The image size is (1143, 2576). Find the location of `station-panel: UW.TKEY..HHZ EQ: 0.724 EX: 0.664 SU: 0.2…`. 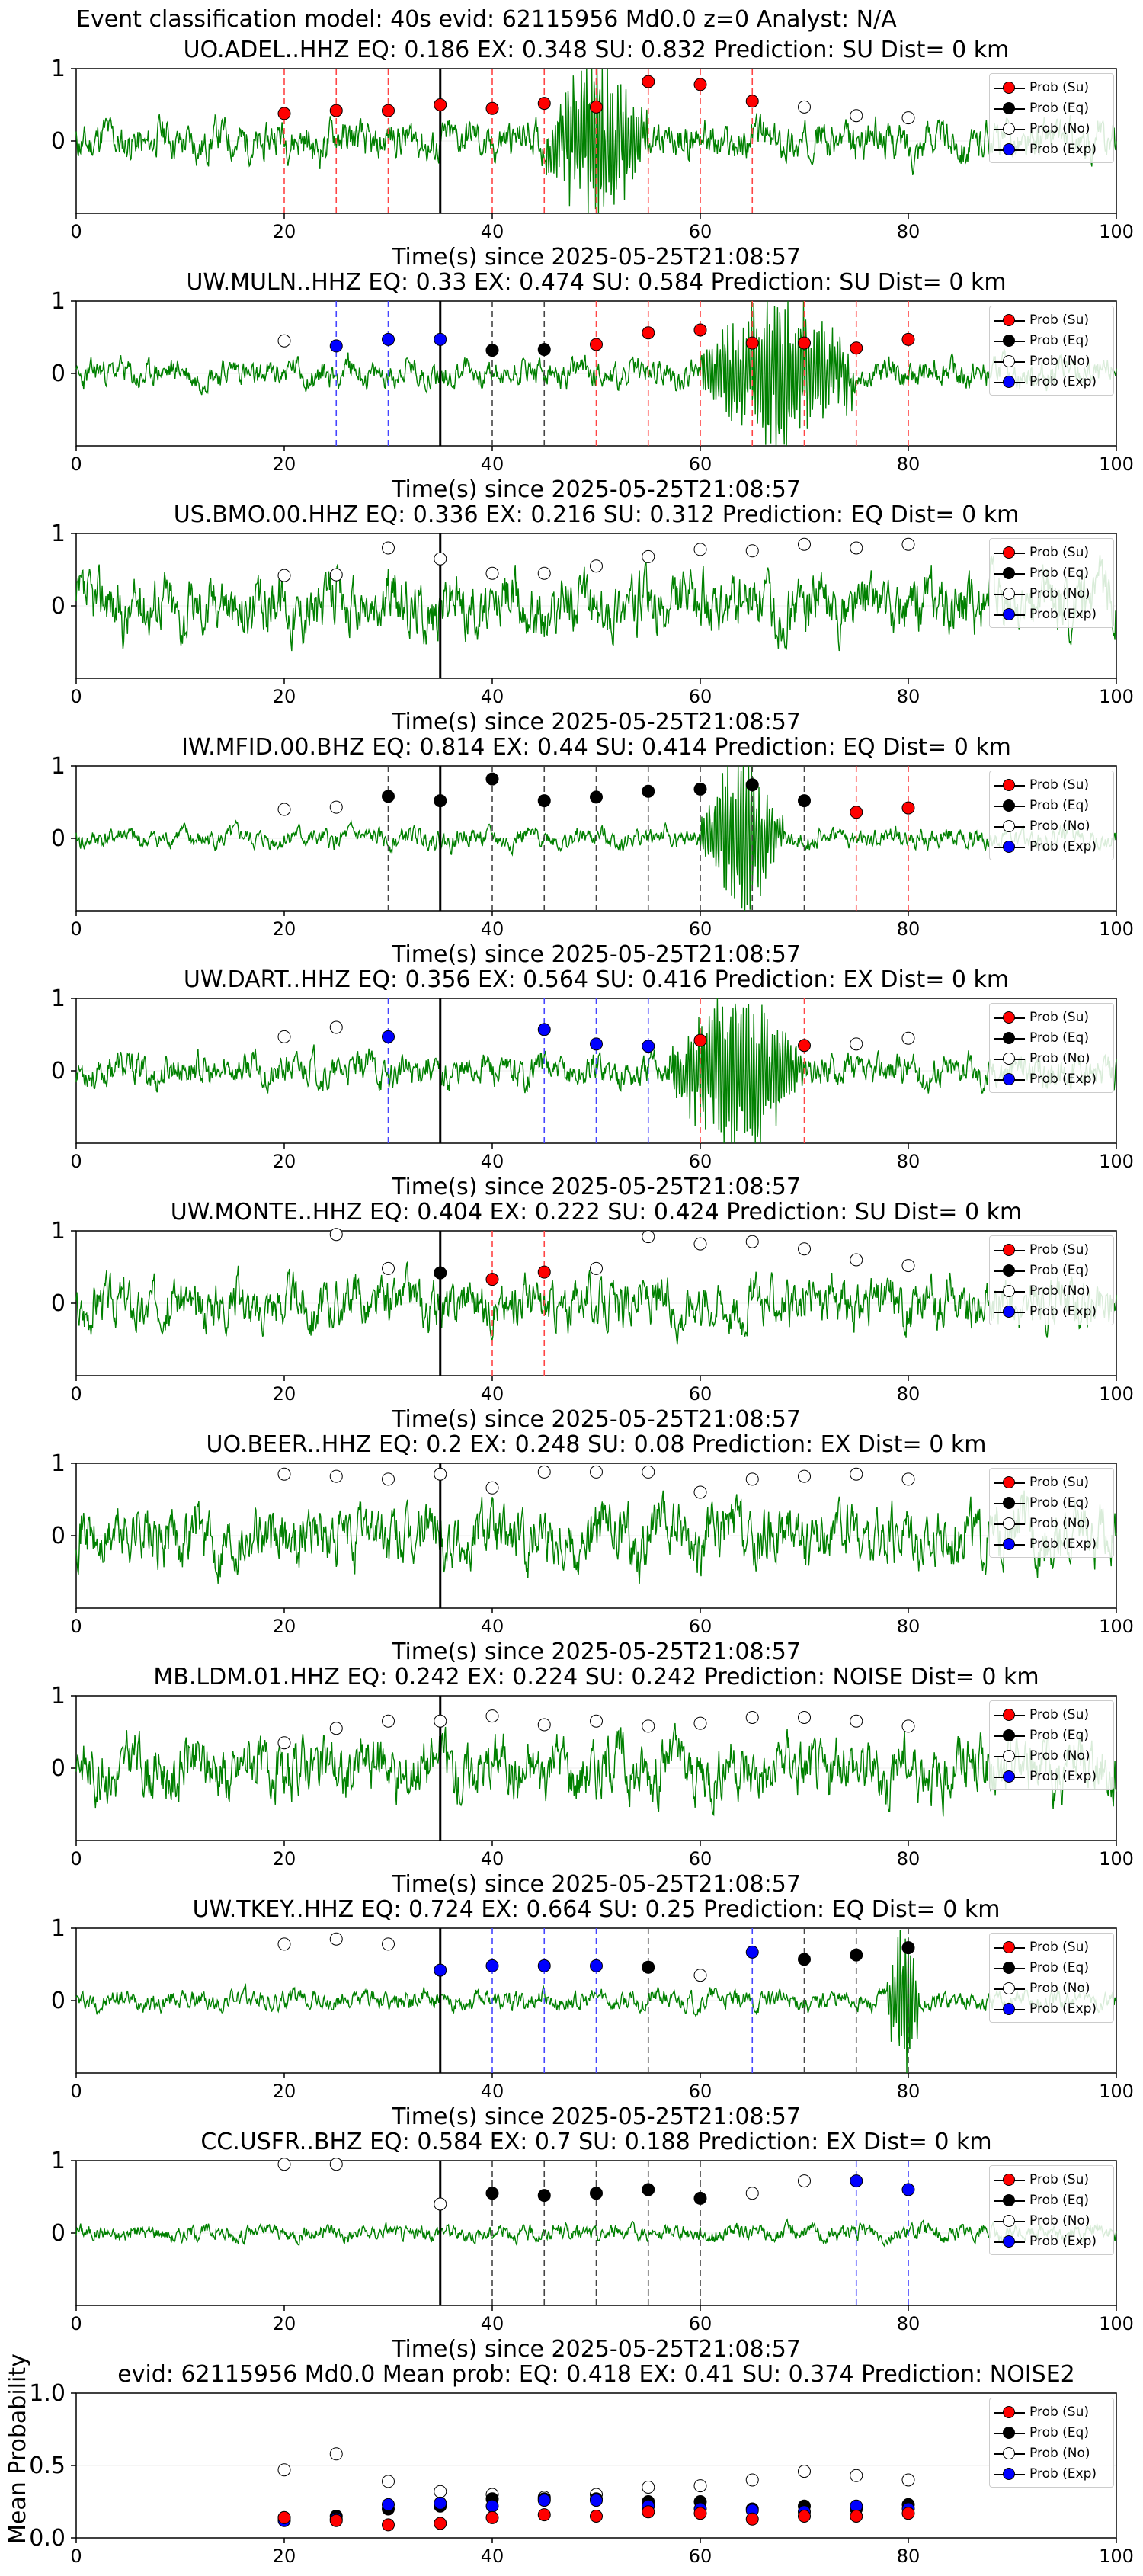

station-panel: UW.TKEY..HHZ EQ: 0.724 EX: 0.664 SU: 0.2… is located at coordinates (571, 2013).